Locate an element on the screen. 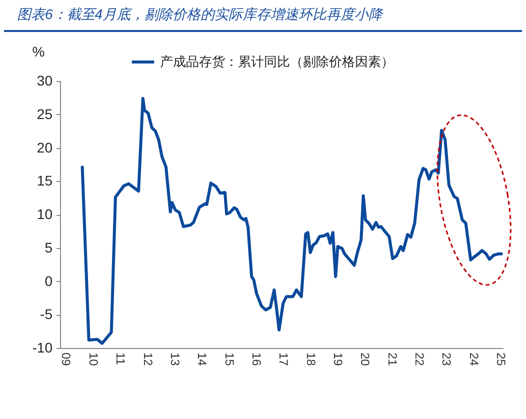  y-tick-label: 15 is located at coordinates (44, 180).